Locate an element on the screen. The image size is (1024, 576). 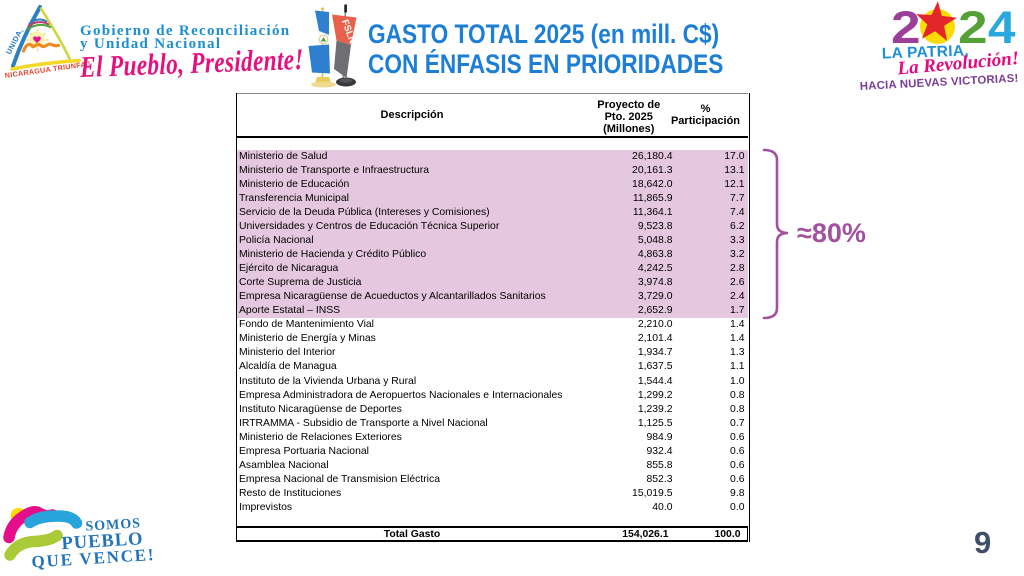
svg-text: LA PATRIA, is located at coordinates (926, 52).